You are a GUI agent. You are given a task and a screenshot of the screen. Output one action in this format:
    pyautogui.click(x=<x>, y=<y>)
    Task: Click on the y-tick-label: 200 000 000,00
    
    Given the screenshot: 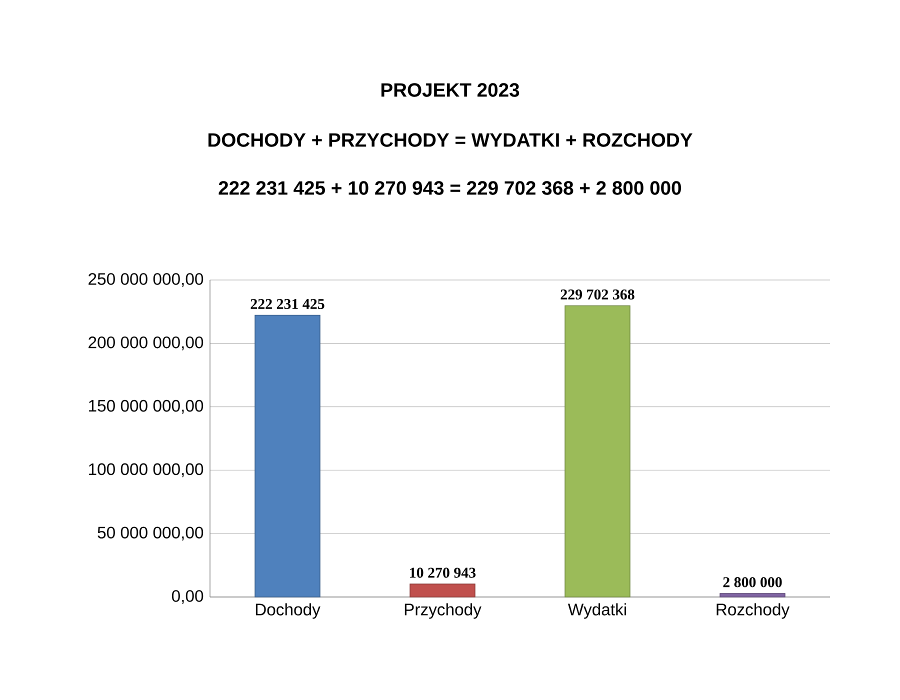 What is the action you would take?
    pyautogui.click(x=146, y=343)
    